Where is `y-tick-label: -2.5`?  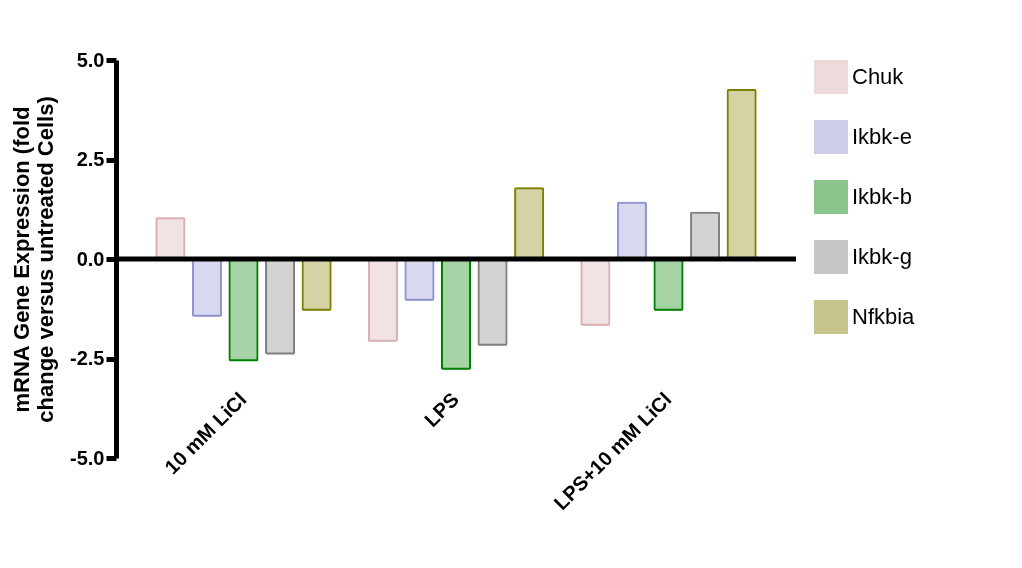
y-tick-label: -2.5 is located at coordinates (87, 358).